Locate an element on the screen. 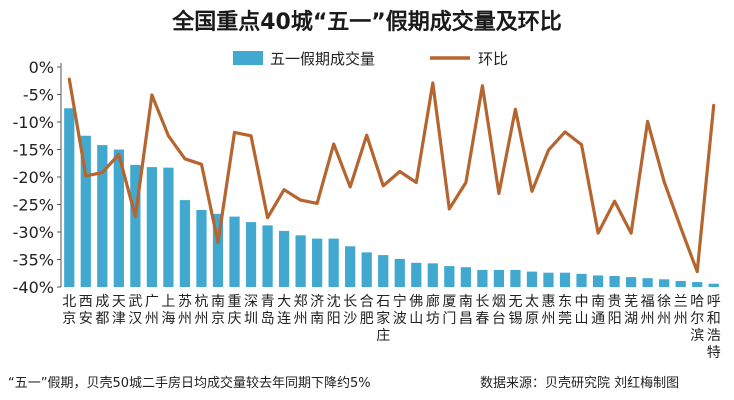  bar-南京 is located at coordinates (218, 250).